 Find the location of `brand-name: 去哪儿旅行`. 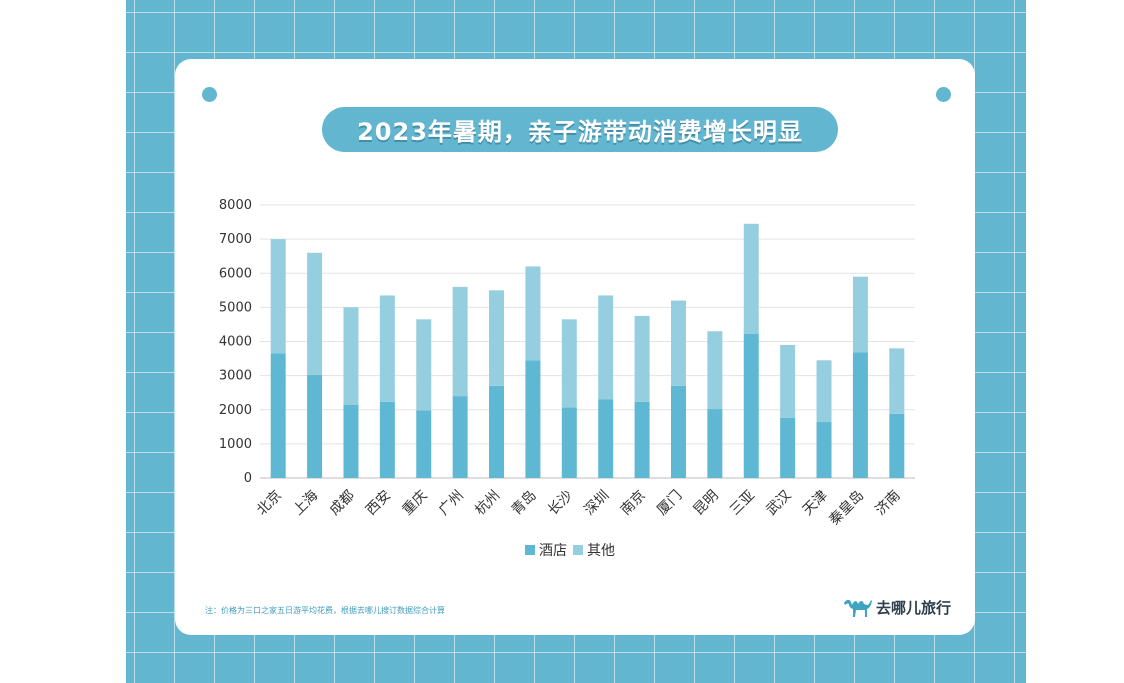

brand-name: 去哪儿旅行 is located at coordinates (914, 607).